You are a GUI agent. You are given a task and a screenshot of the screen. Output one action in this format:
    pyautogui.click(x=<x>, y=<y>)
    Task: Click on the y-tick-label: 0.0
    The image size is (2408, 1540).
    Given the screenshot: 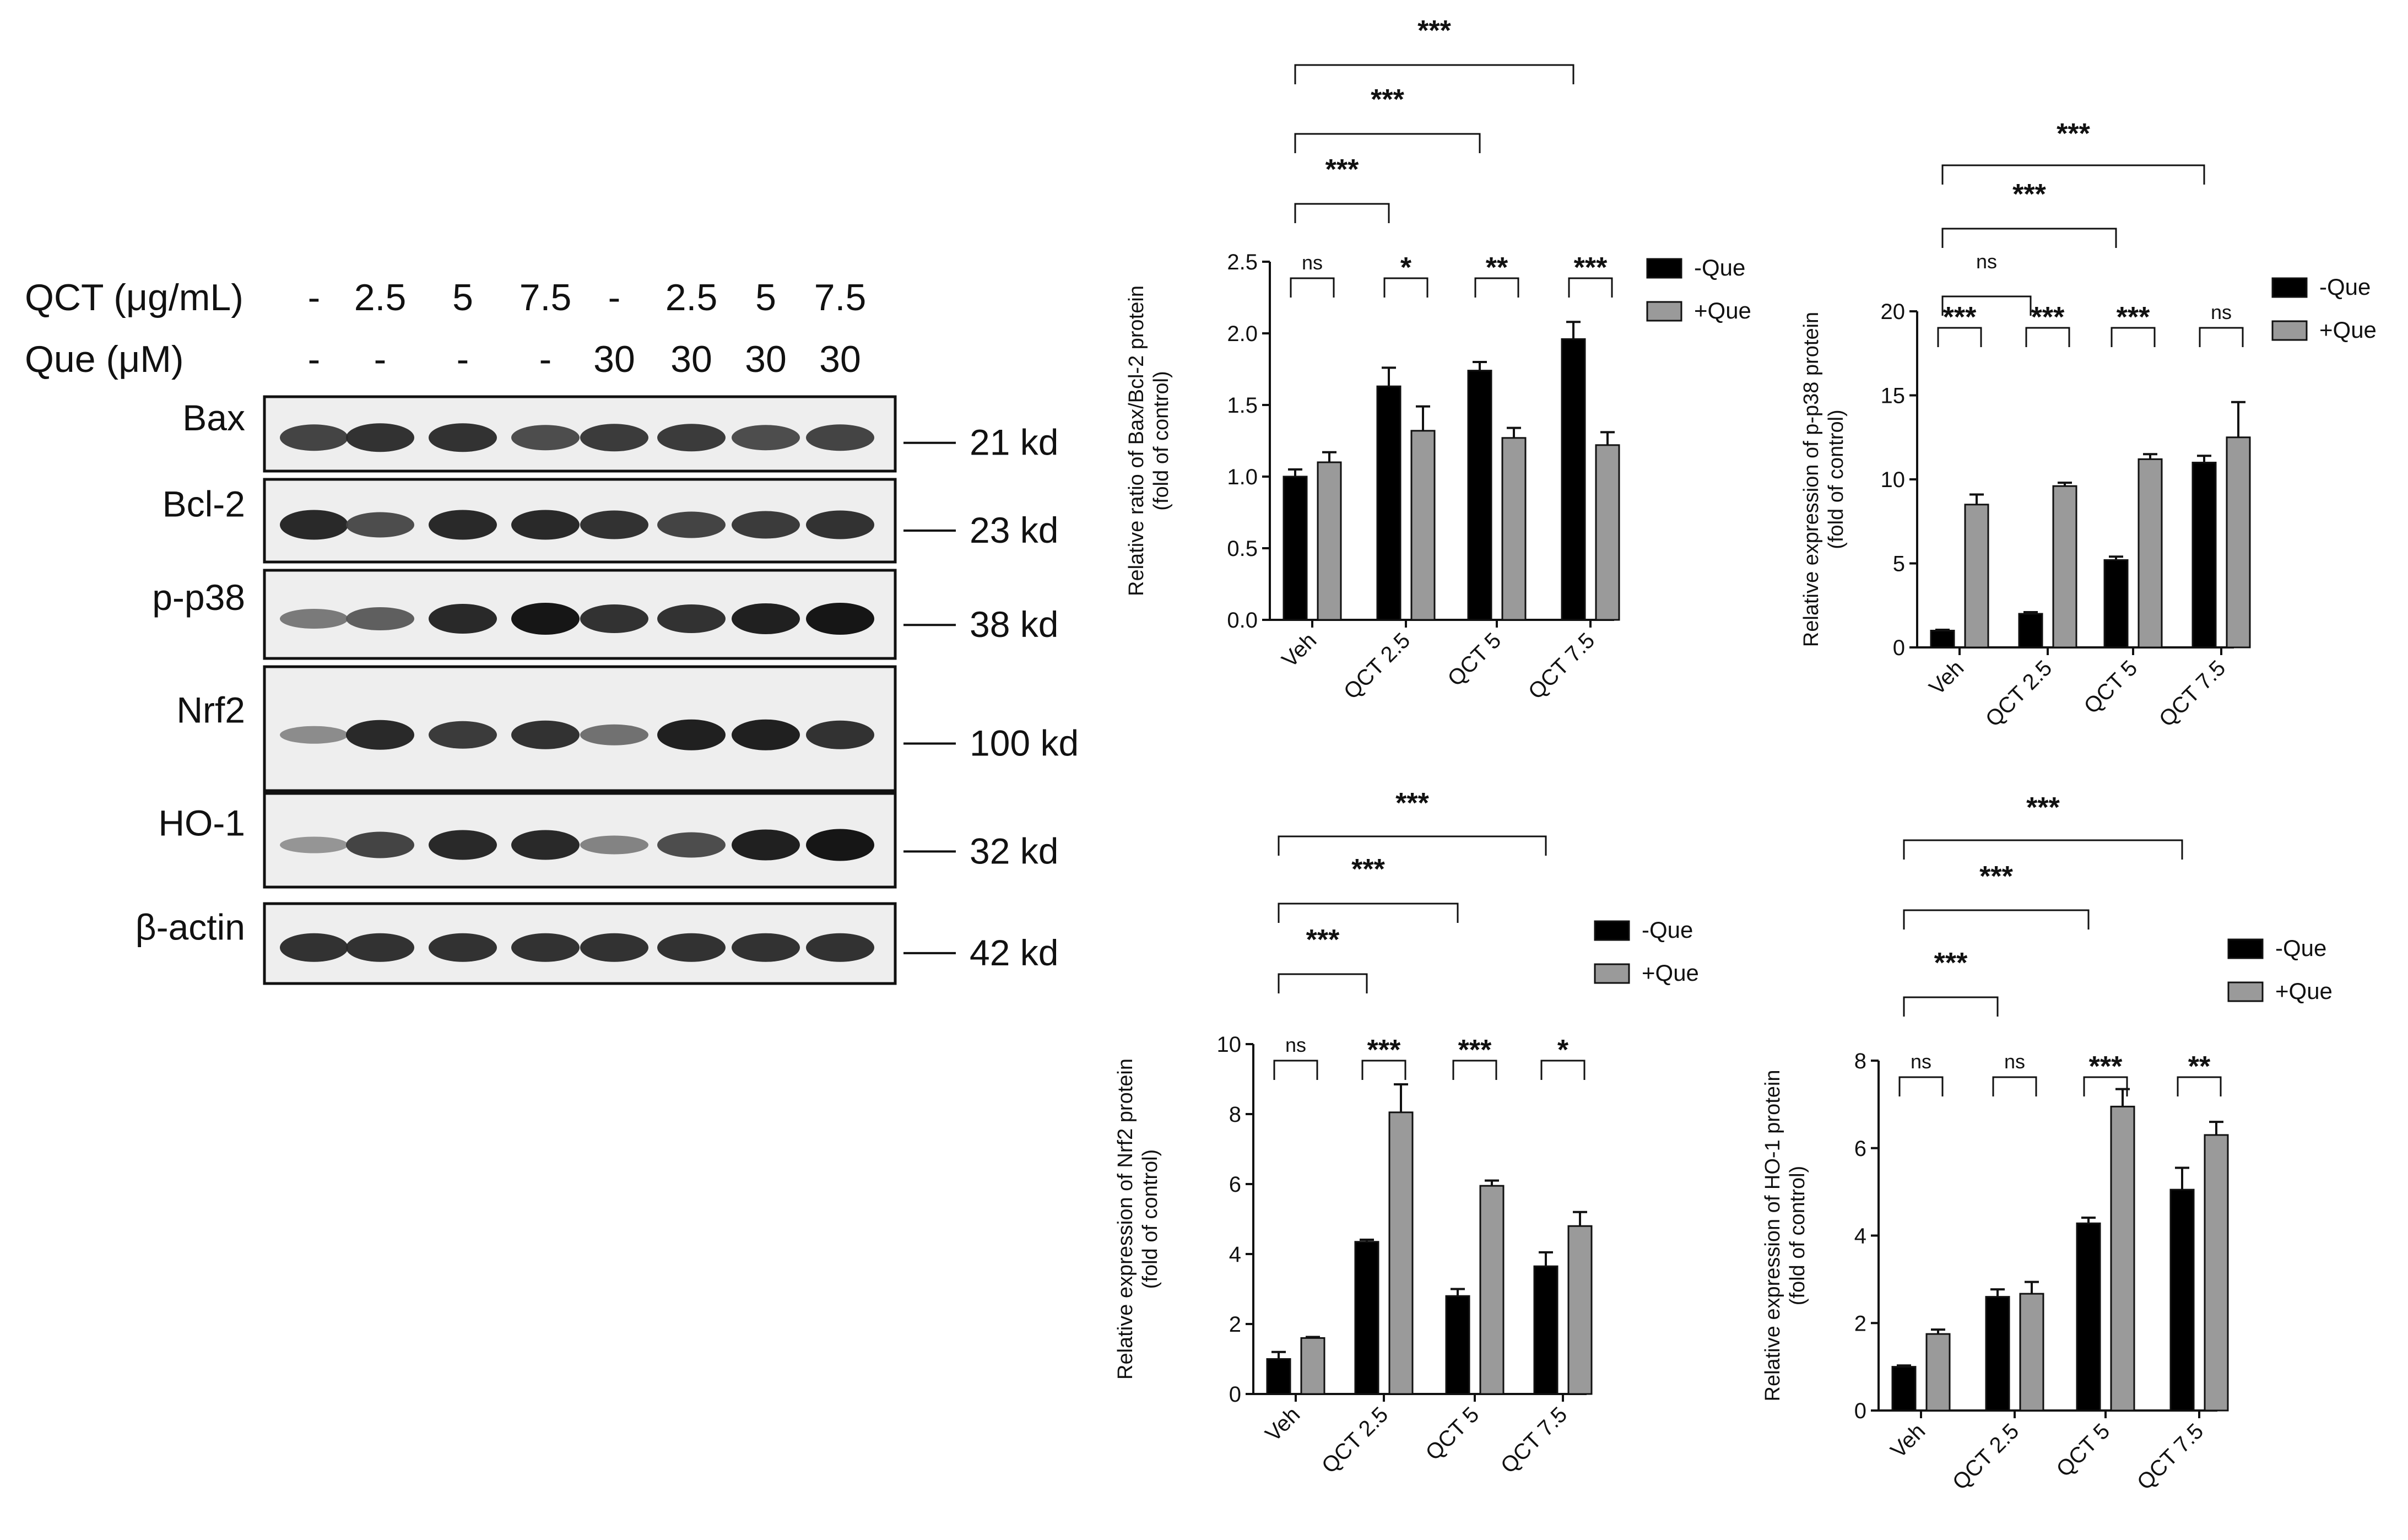 What is the action you would take?
    pyautogui.click(x=1242, y=620)
    